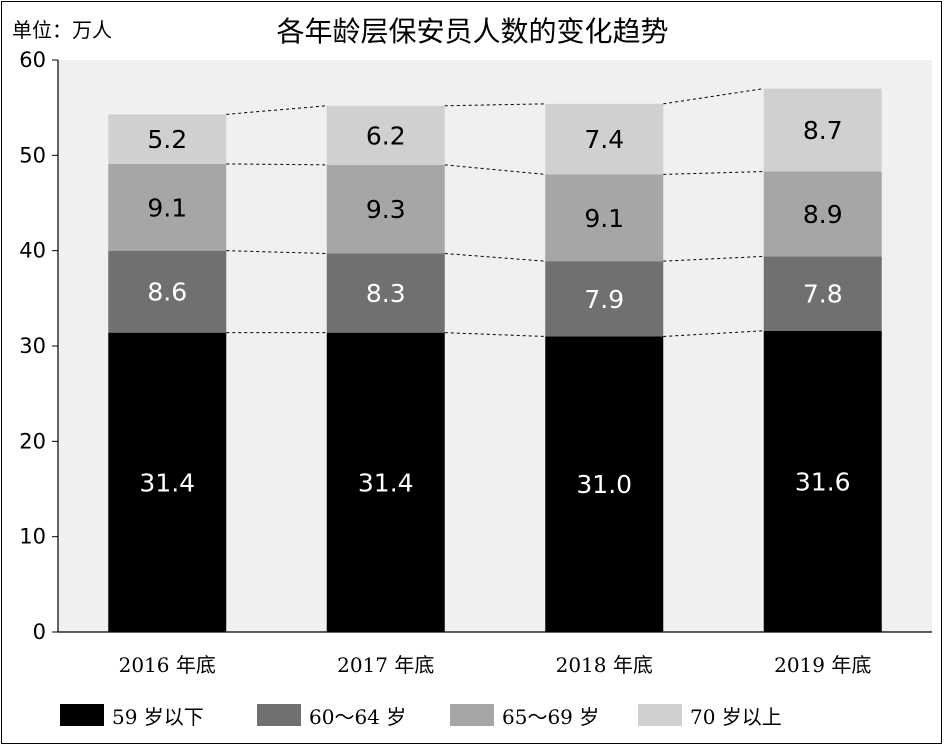 Image resolution: width=945 pixels, height=747 pixels. What do you see at coordinates (551, 716) in the screenshot?
I see `legend-label-series-3: 65～69 岁` at bounding box center [551, 716].